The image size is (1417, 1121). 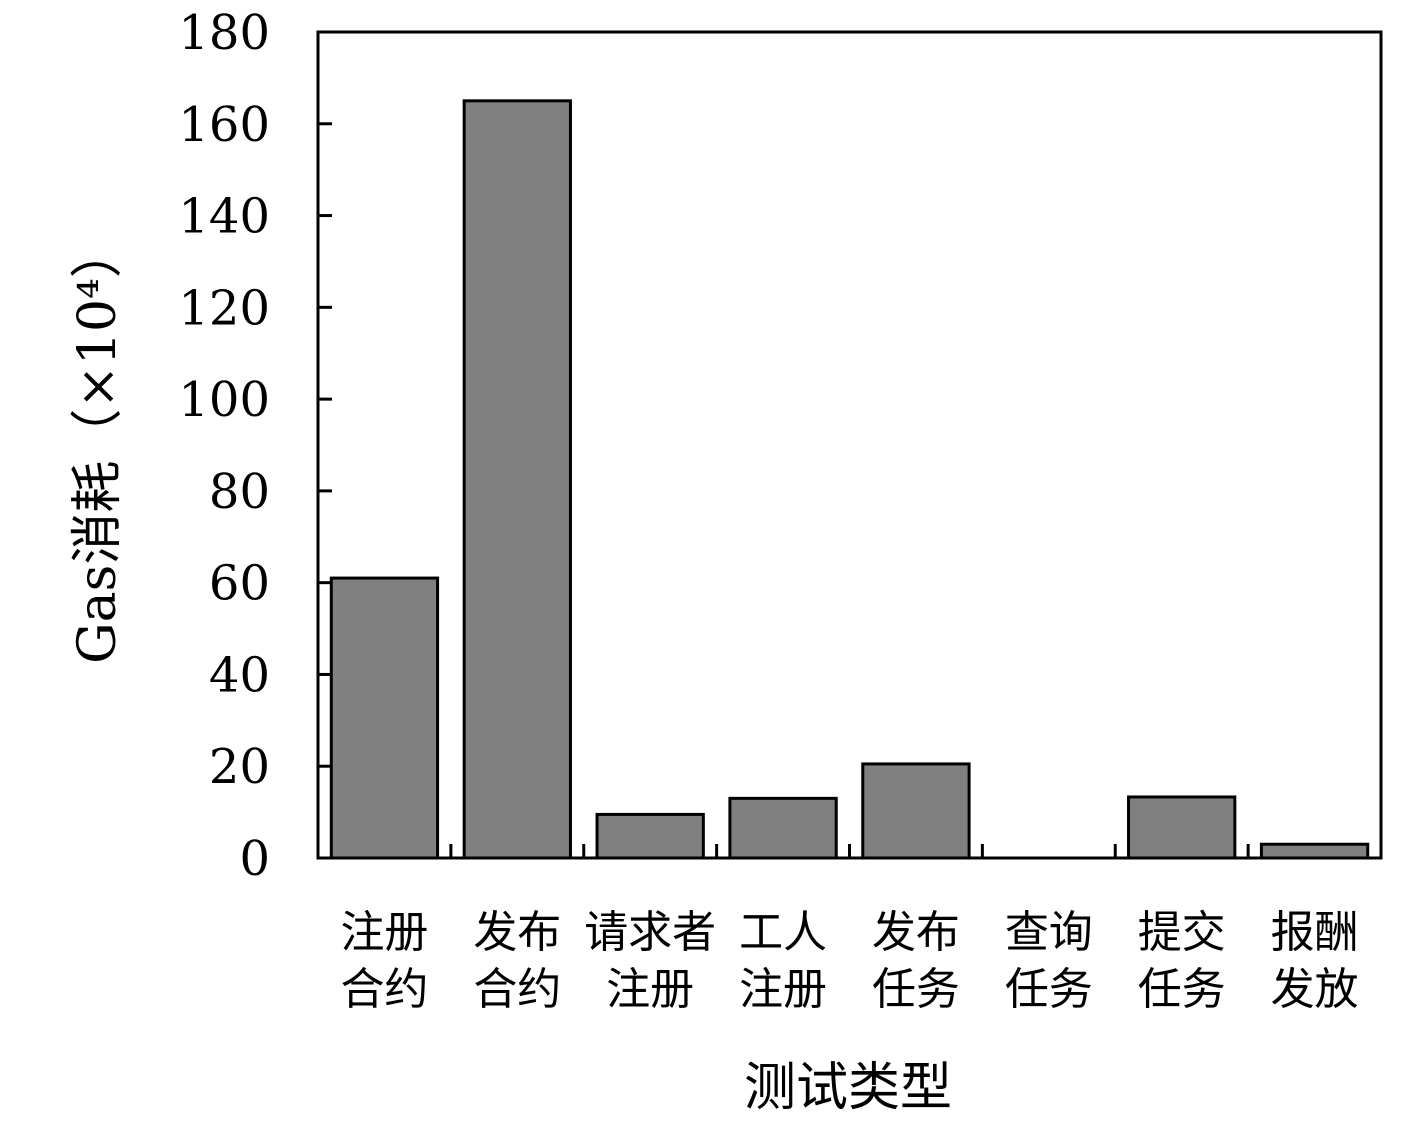 What do you see at coordinates (224, 217) in the screenshot?
I see `y-tick-label: 140` at bounding box center [224, 217].